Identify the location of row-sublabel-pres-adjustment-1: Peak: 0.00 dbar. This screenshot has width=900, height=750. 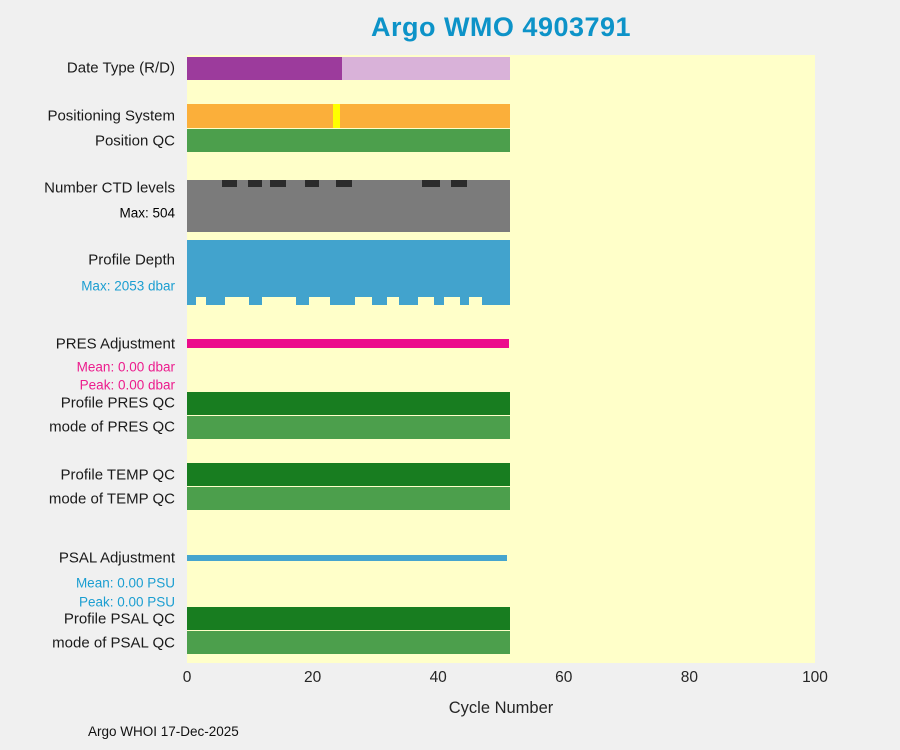
(127, 385).